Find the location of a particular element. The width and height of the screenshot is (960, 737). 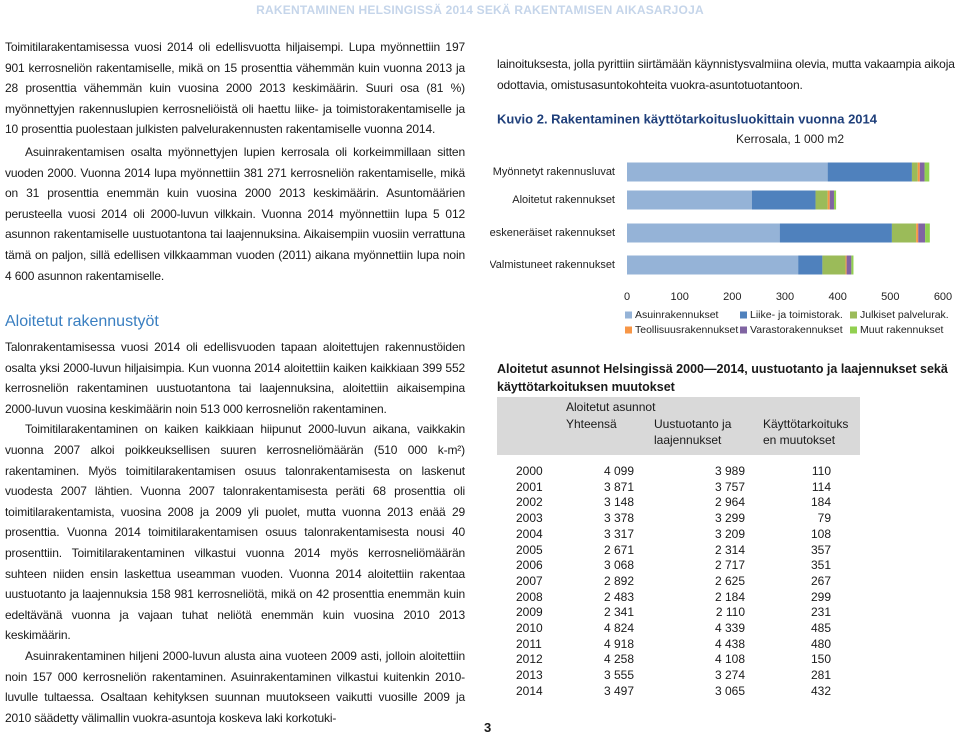

category-label: Aloitetut rakennukset is located at coordinates (563, 200).